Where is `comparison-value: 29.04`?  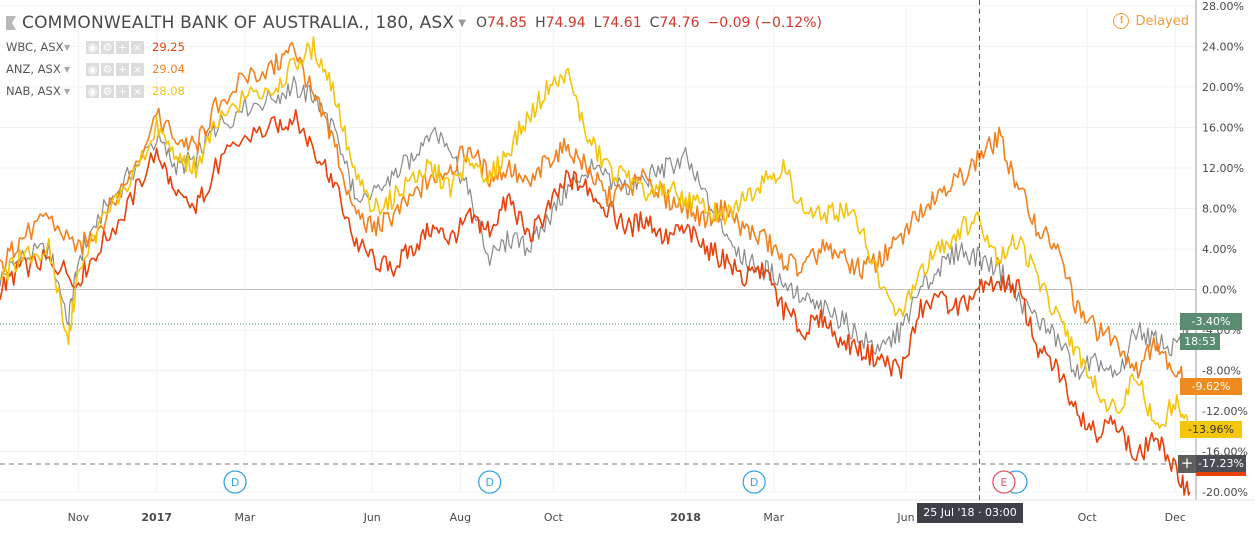 comparison-value: 29.04 is located at coordinates (168, 69).